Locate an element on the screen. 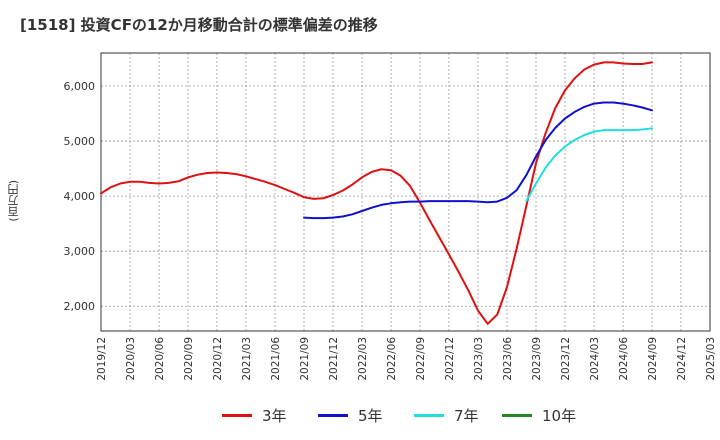 The image size is (720, 440). x-tick-label: 2020/12 is located at coordinates (218, 359).